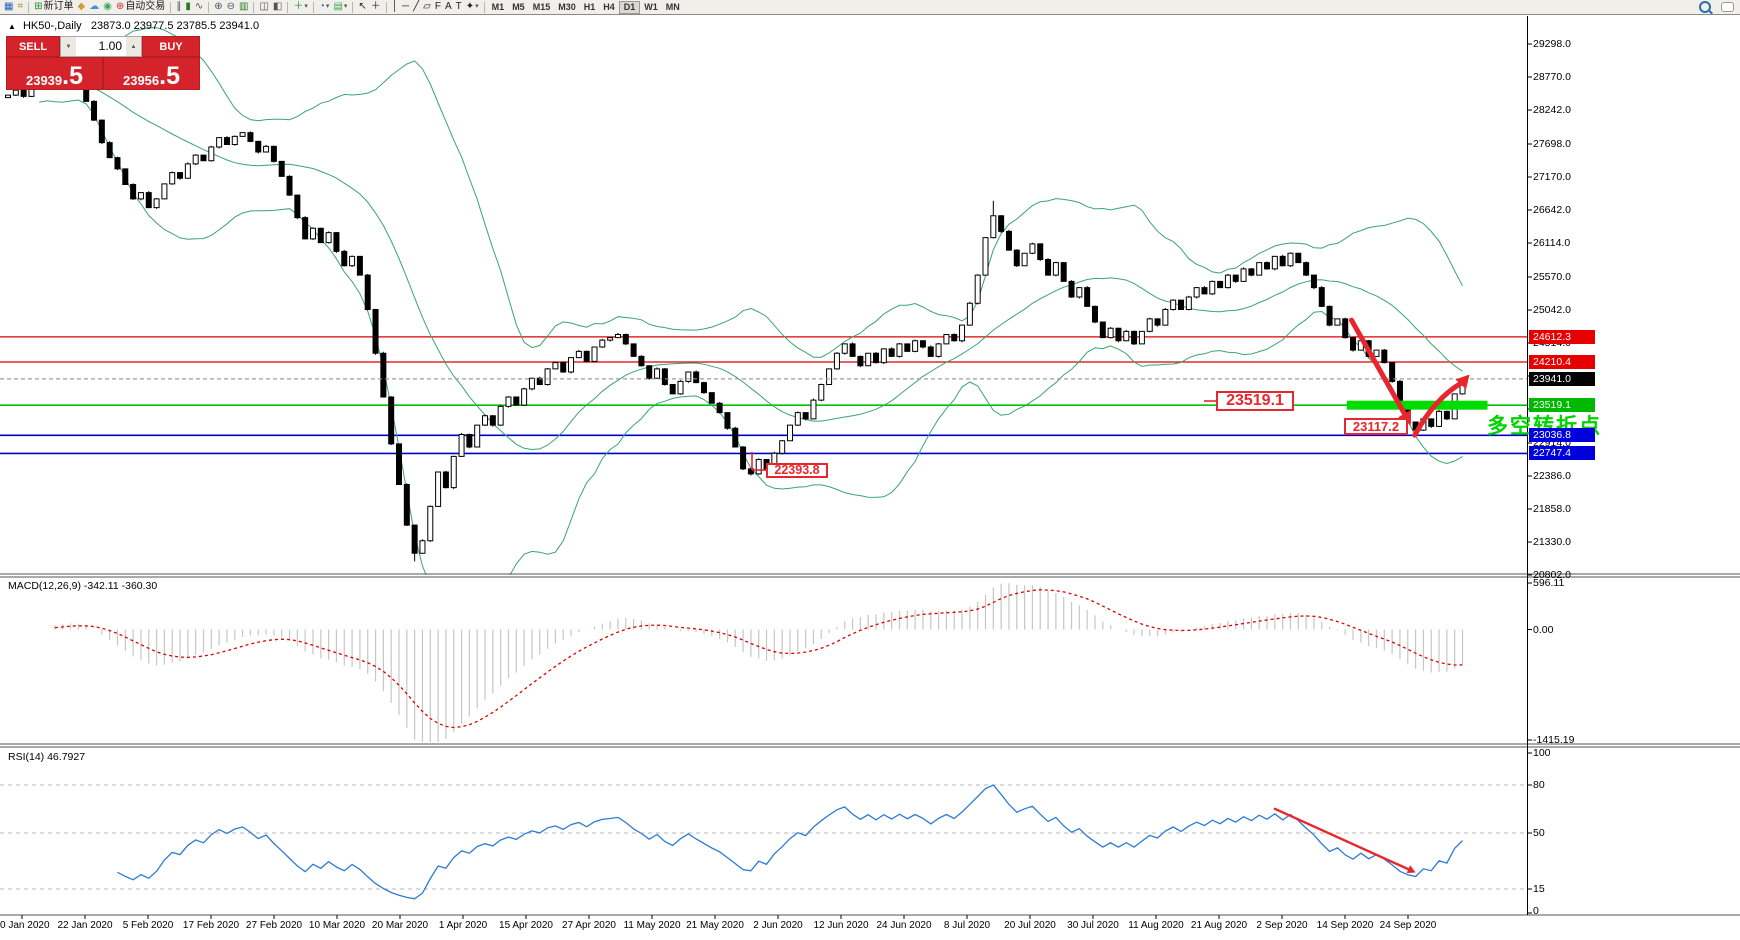  I want to click on sell-price-button: 23939 .5, so click(54, 73).